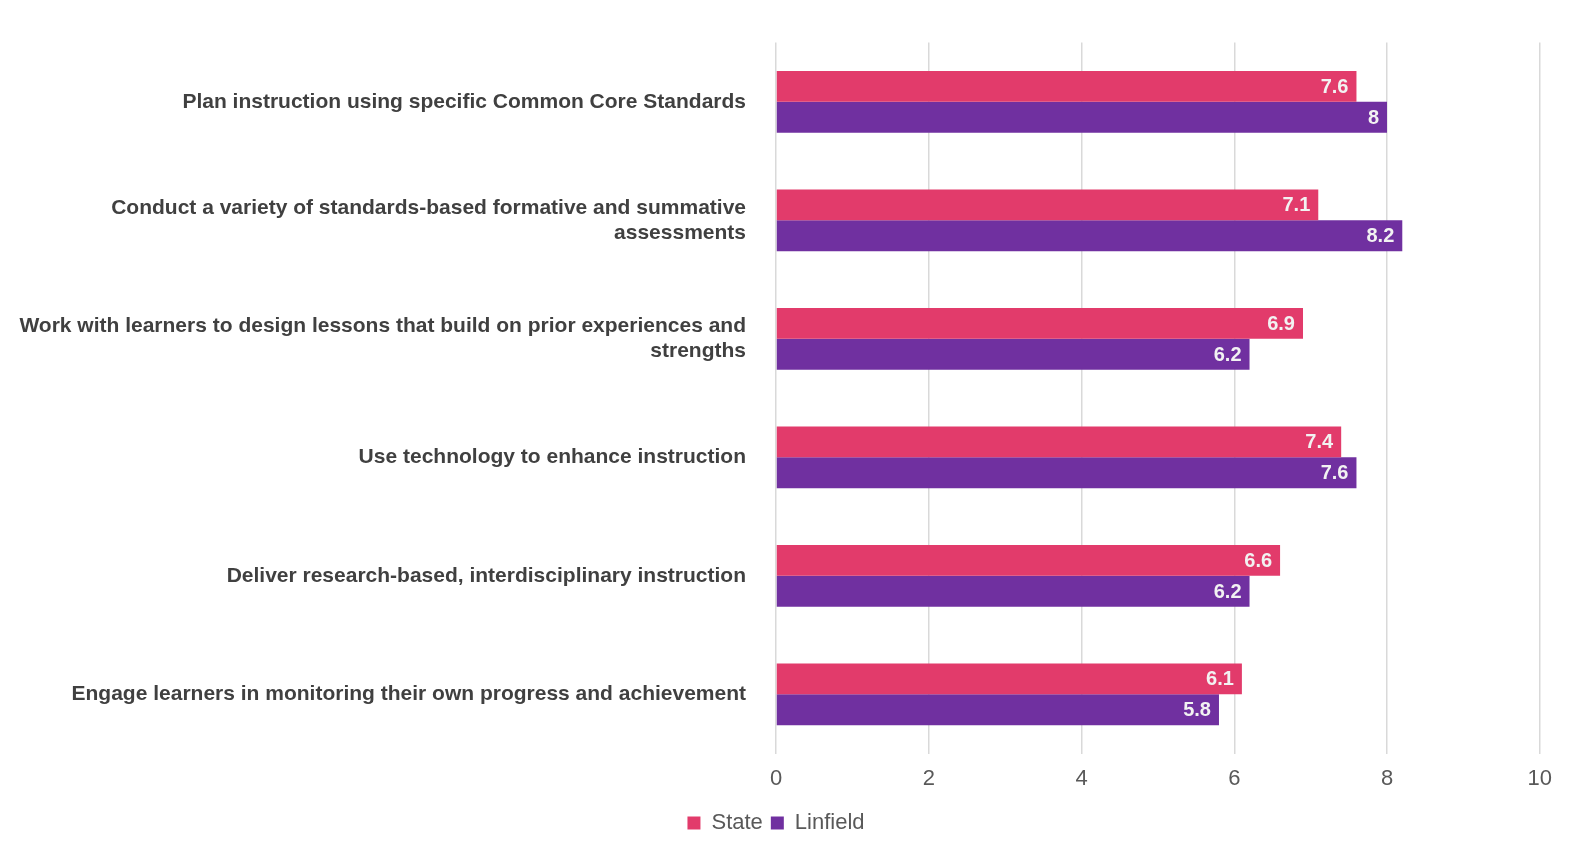  What do you see at coordinates (1281, 322) in the screenshot?
I see `data-label: 6.9` at bounding box center [1281, 322].